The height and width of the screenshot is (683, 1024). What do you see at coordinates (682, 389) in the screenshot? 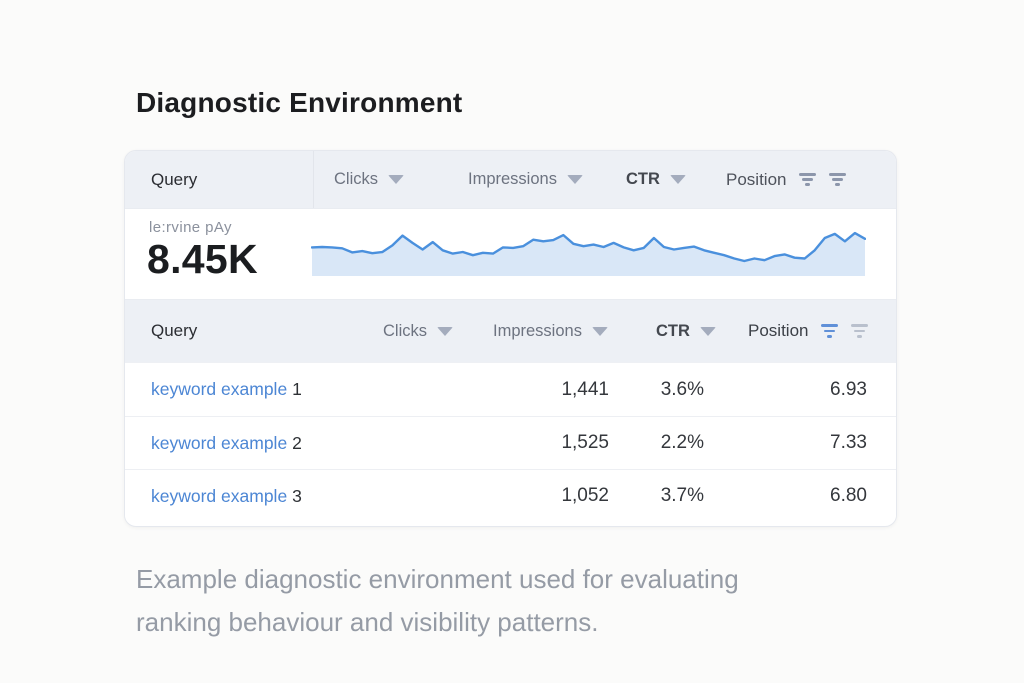
I see `ctr-value: 3.6%` at bounding box center [682, 389].